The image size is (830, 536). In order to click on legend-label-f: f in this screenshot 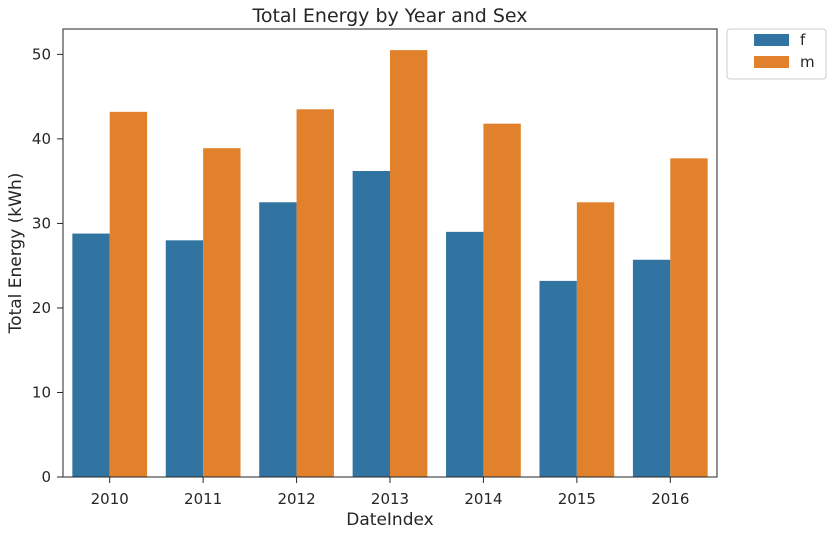, I will do `click(803, 40)`.